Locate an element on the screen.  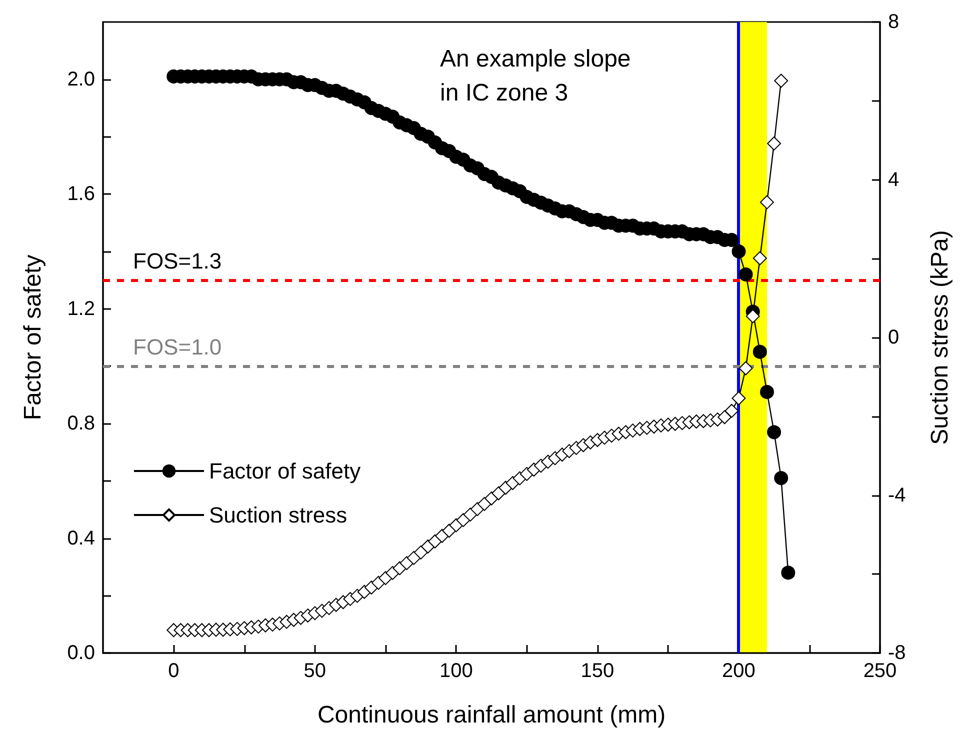
y2-tick-label: 8 is located at coordinates (894, 22).